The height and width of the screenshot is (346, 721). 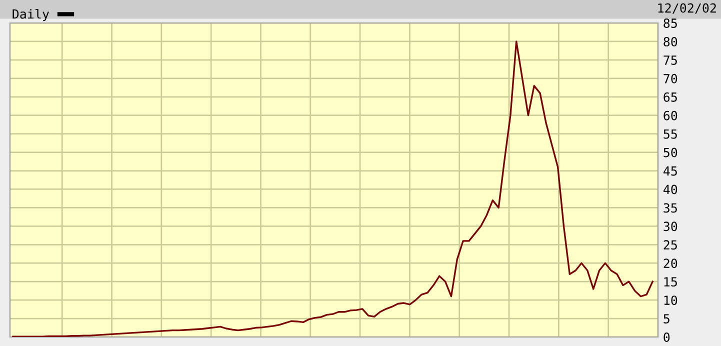 I want to click on y-tick-label: 15, so click(x=670, y=282).